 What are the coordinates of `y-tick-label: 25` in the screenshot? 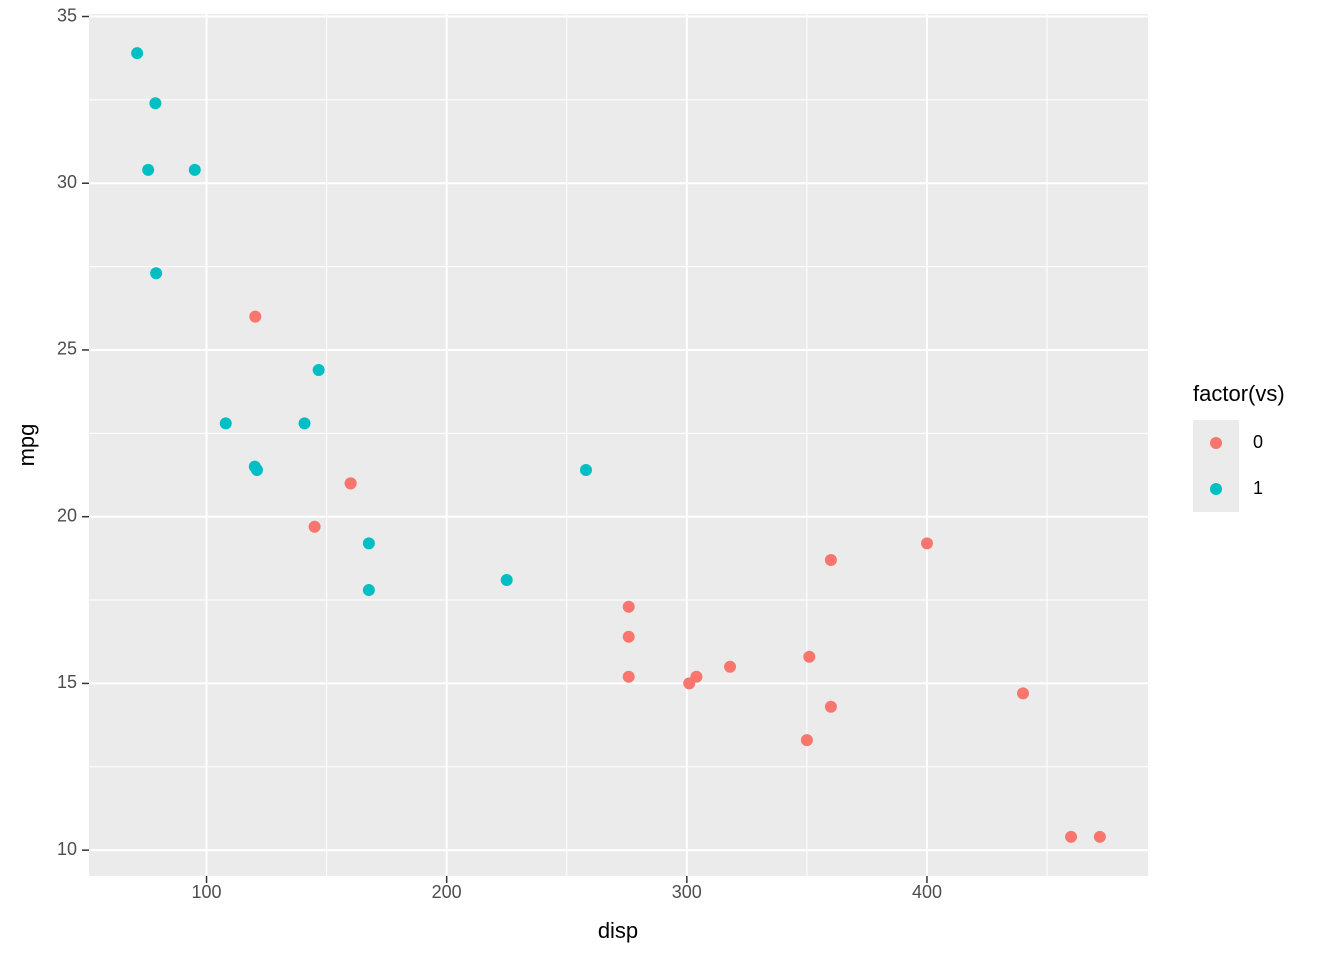 It's located at (67, 349).